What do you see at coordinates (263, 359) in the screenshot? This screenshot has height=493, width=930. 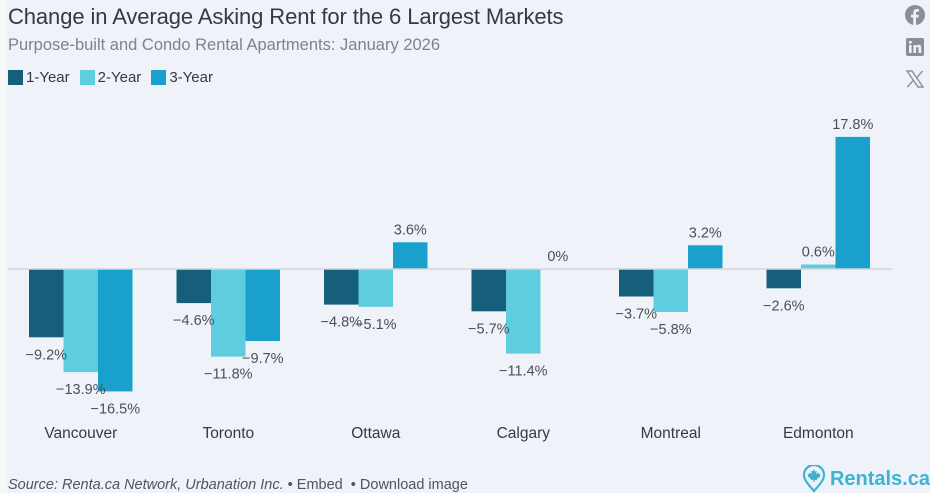 I see `data-label: −9.7%` at bounding box center [263, 359].